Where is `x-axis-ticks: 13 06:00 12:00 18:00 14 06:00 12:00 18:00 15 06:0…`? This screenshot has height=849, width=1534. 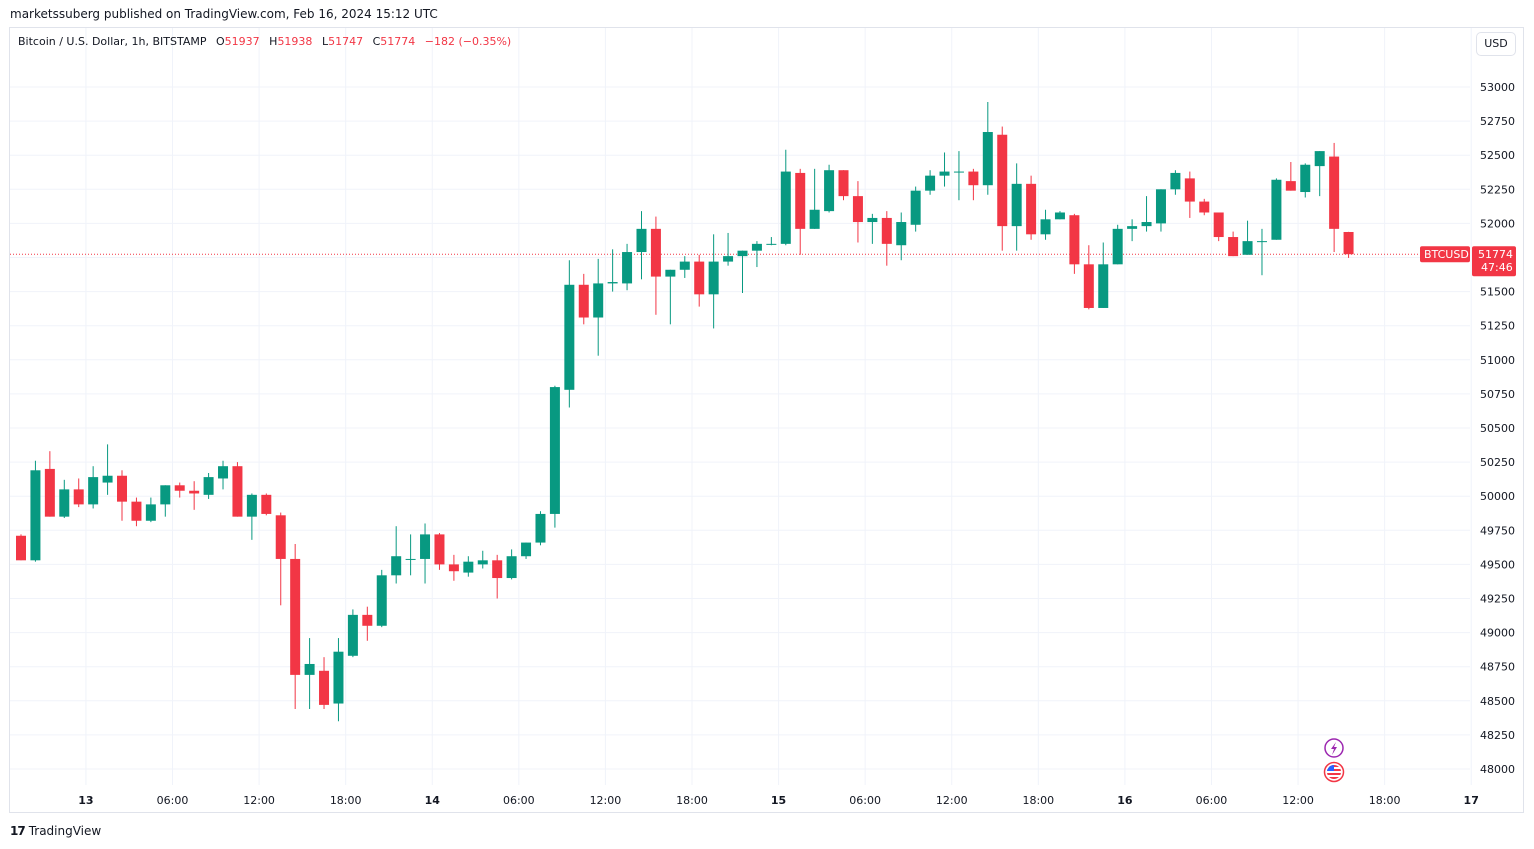
x-axis-ticks: 13 06:00 12:00 18:00 14 06:00 12:00 18:00 15 06:0… is located at coordinates (778, 800).